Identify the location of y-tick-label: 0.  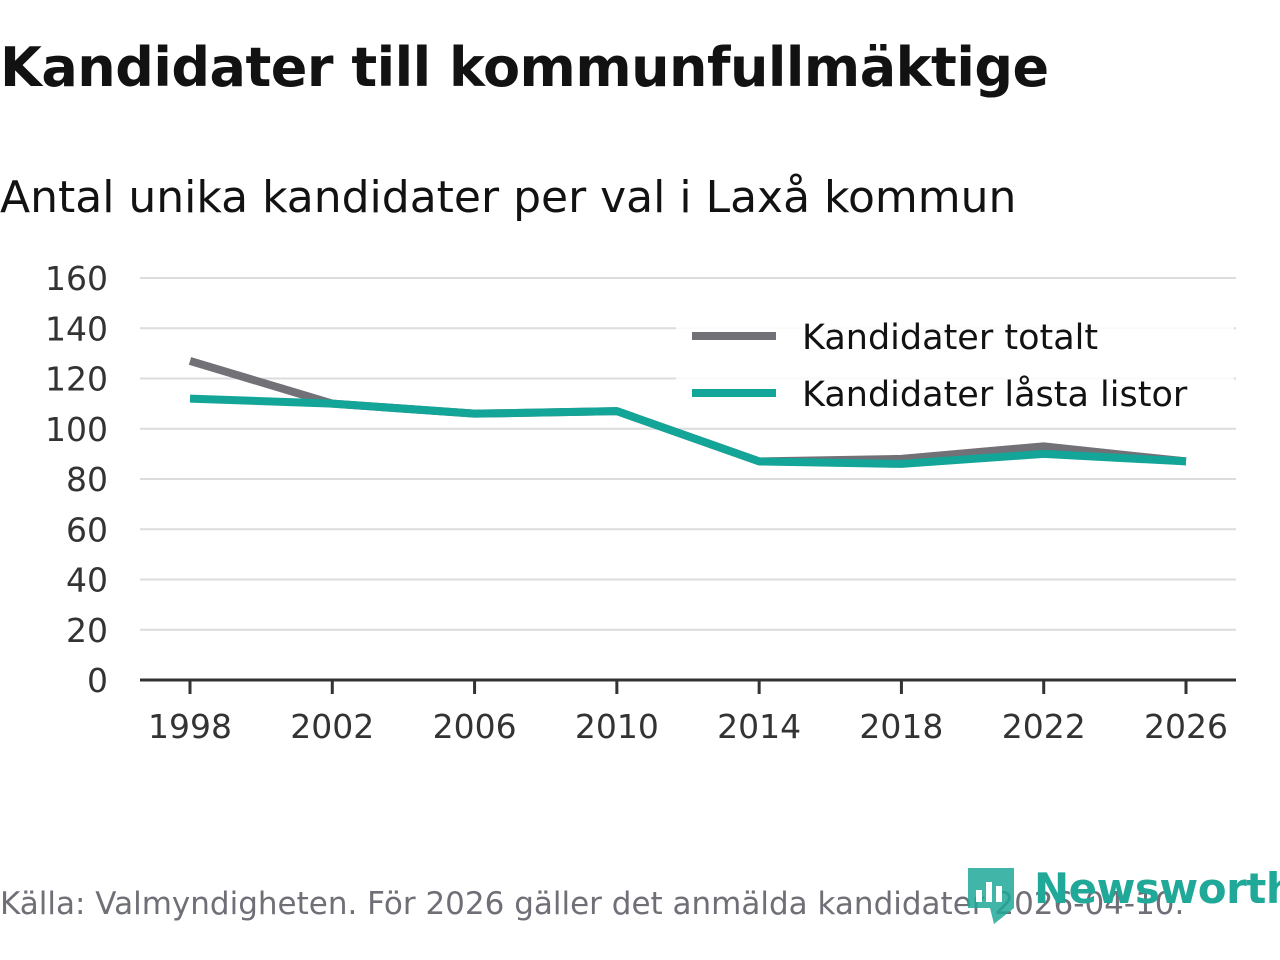
(97, 680).